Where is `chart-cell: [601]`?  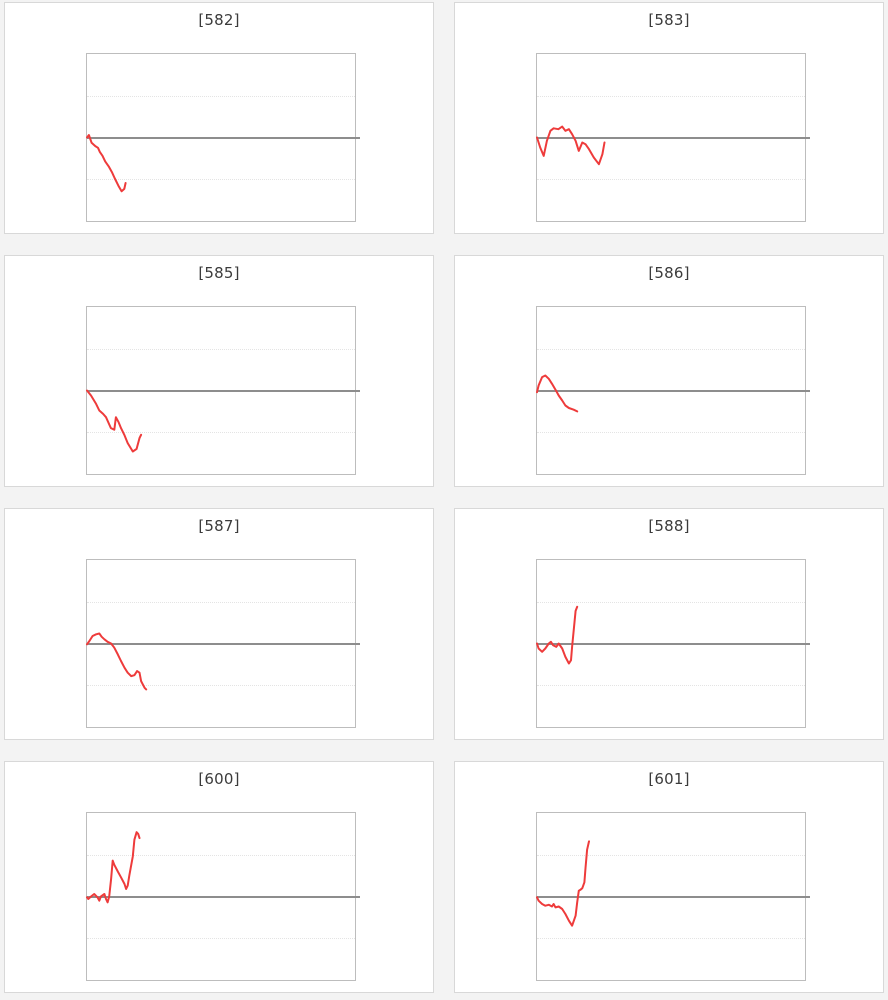 chart-cell: [601] is located at coordinates (669, 877).